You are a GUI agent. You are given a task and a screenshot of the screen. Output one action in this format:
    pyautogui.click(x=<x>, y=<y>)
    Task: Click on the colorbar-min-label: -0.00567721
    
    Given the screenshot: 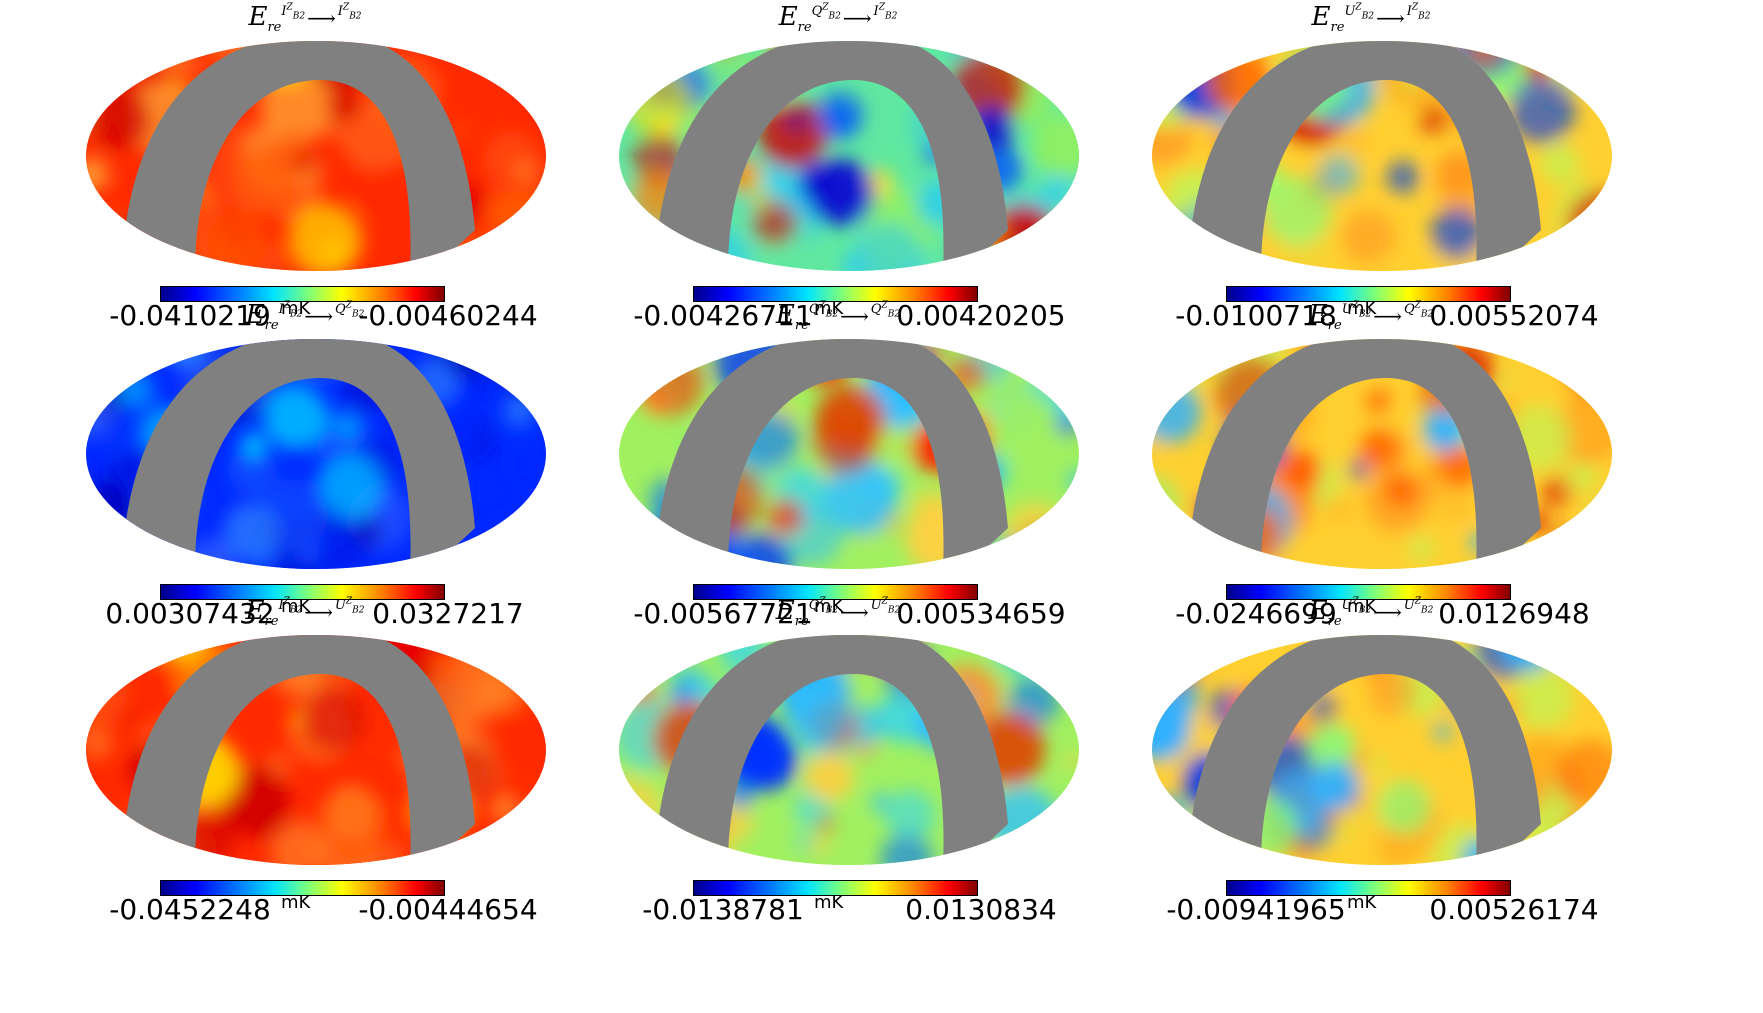 What is the action you would take?
    pyautogui.click(x=723, y=613)
    